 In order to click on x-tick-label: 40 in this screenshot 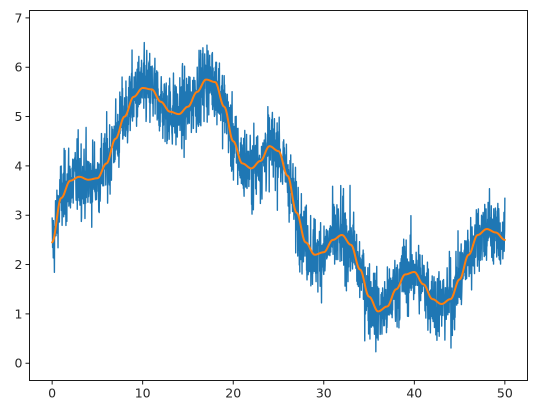, I will do `click(414, 393)`.